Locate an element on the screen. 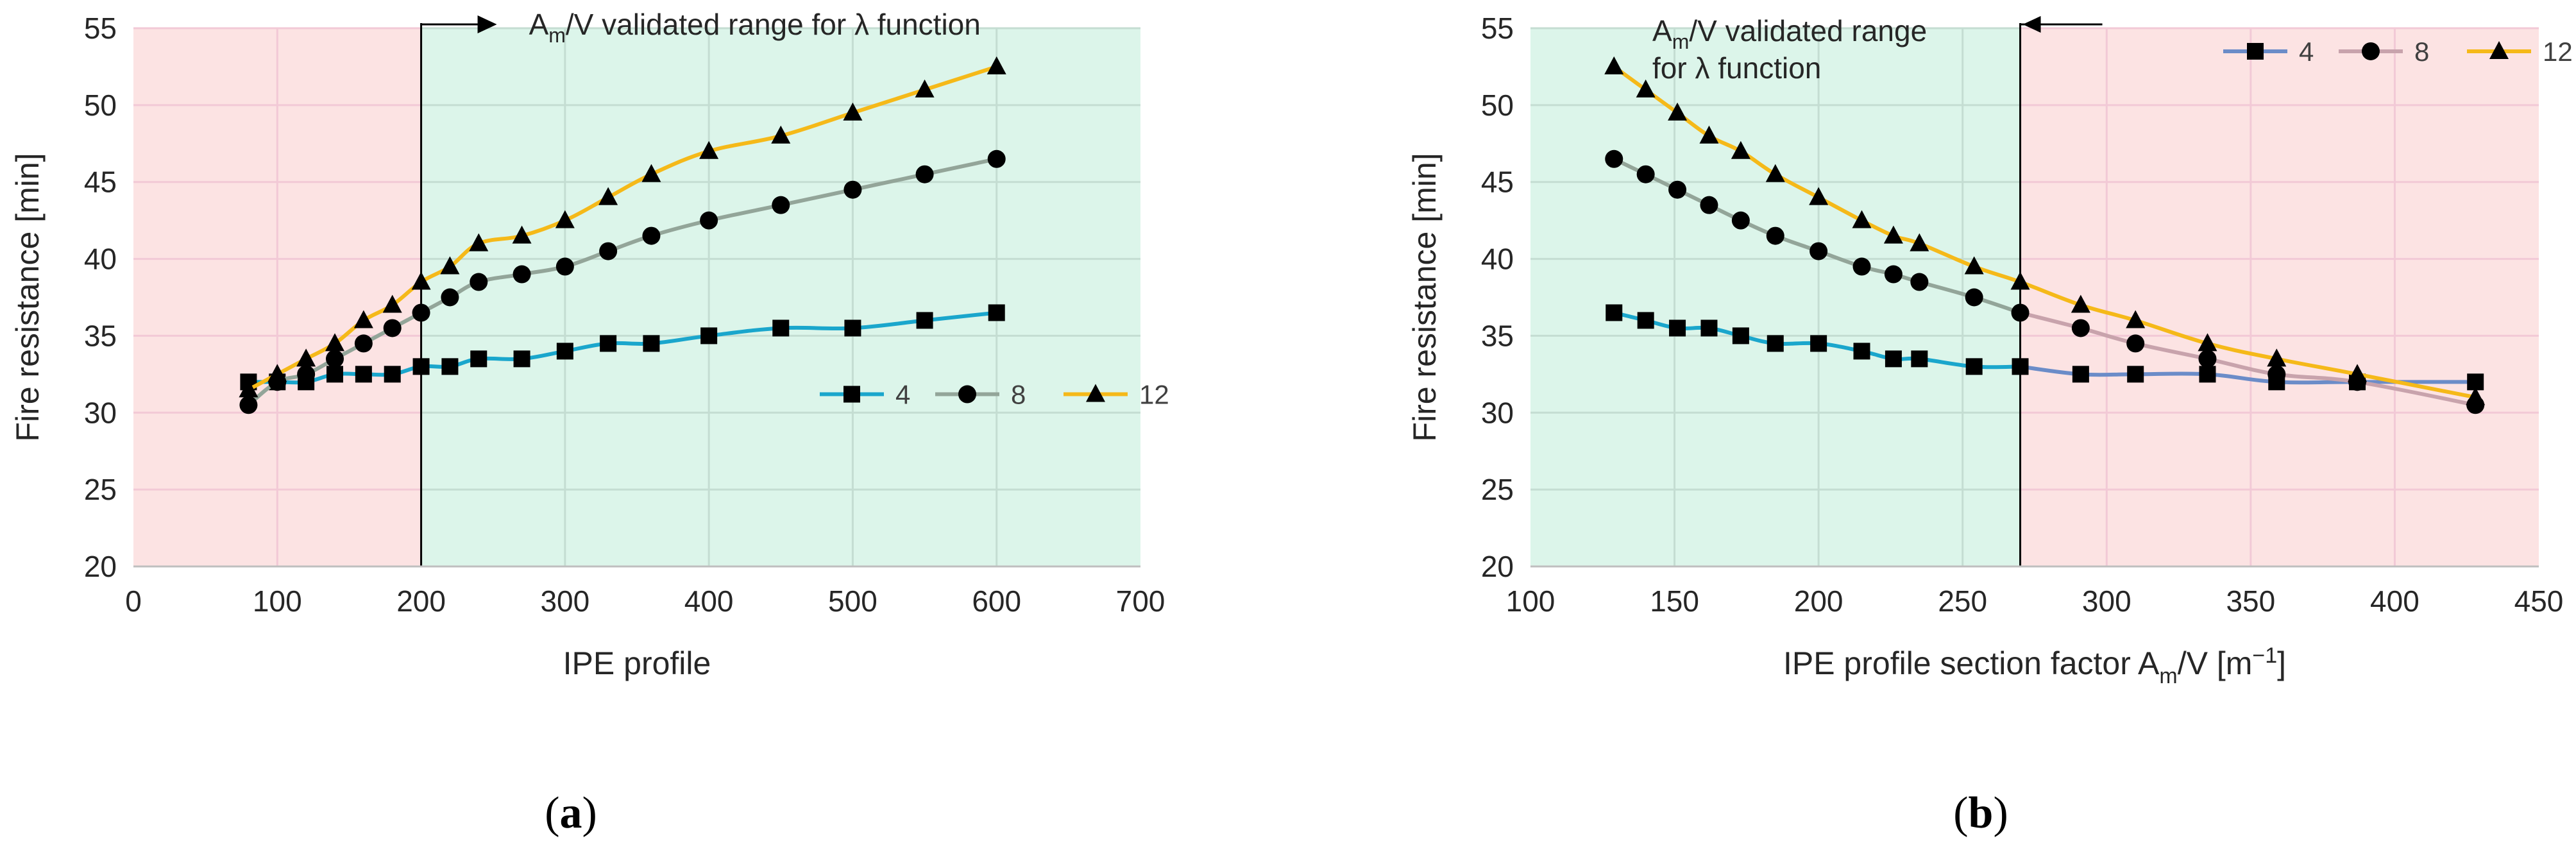 This screenshot has width=2576, height=850. validated-range-annotation: Am/V validated range for λ function is located at coordinates (755, 27).